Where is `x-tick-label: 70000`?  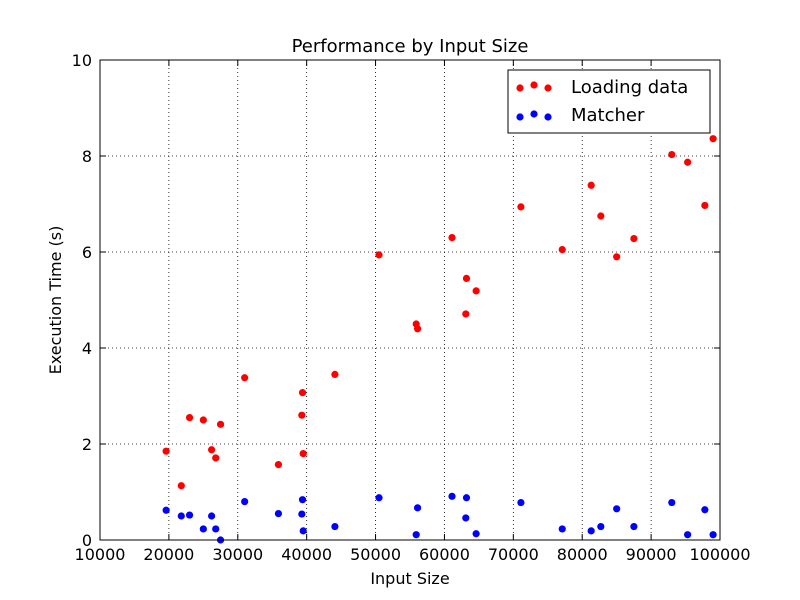 x-tick-label: 70000 is located at coordinates (513, 554).